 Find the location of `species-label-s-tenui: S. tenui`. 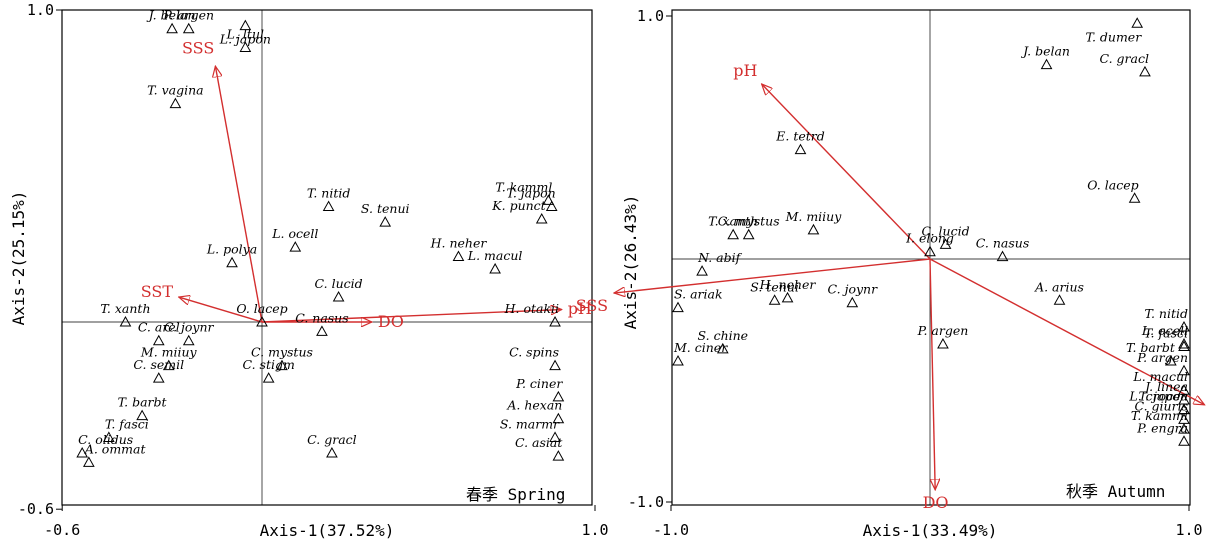

species-label-s-tenui: S. tenui is located at coordinates (385, 208).